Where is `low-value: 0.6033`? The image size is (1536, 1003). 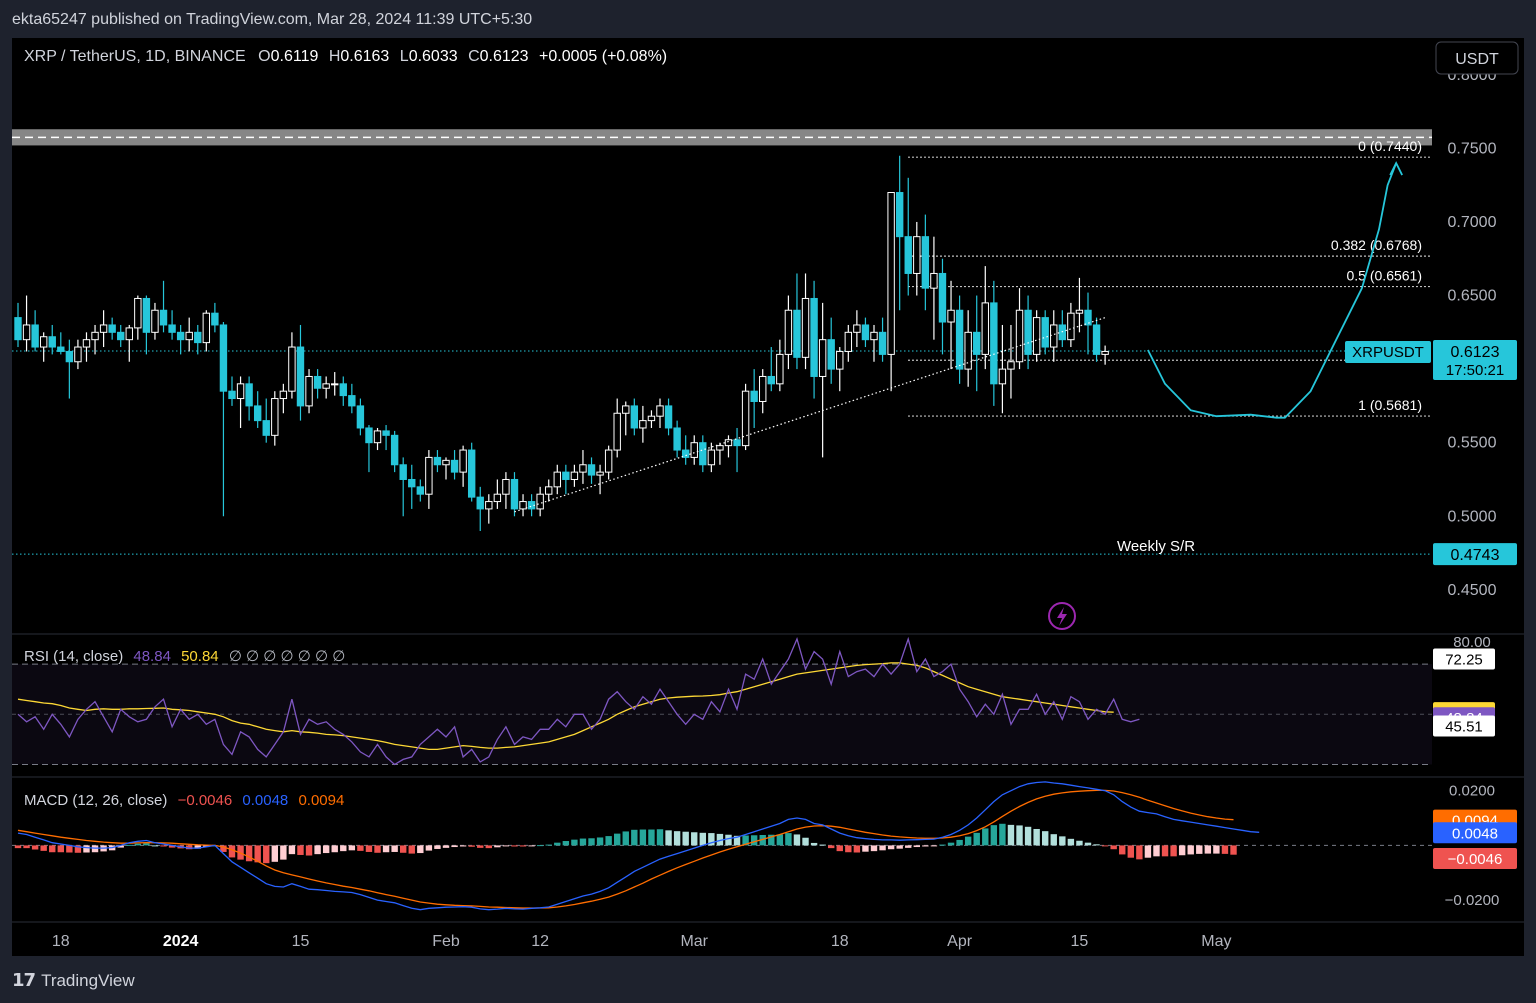
low-value: 0.6033 is located at coordinates (433, 56).